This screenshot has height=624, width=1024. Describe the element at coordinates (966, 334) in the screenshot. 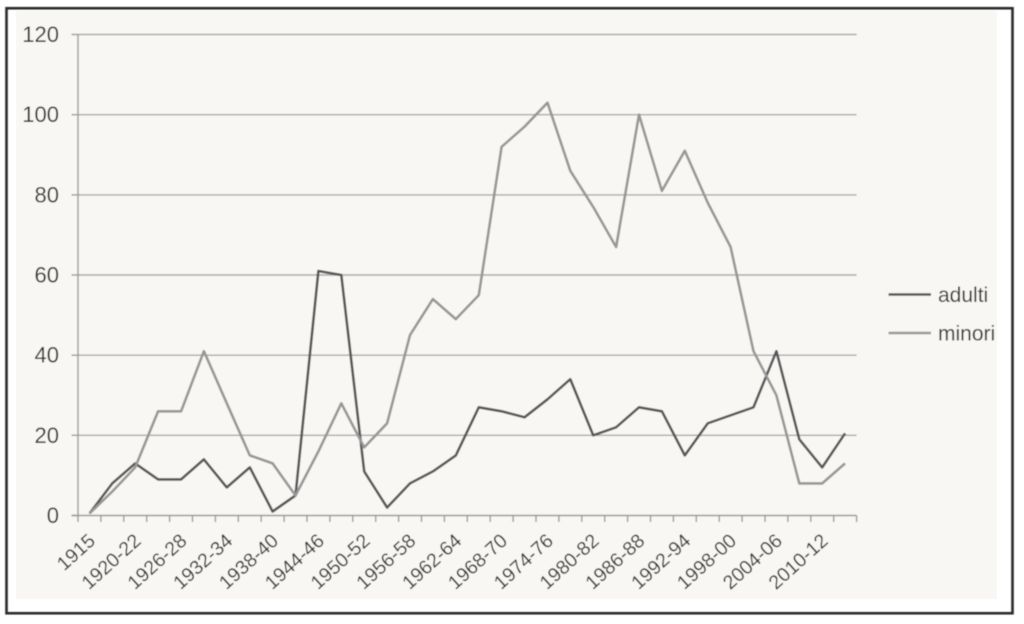

I see `svg-text: minori` at that location.